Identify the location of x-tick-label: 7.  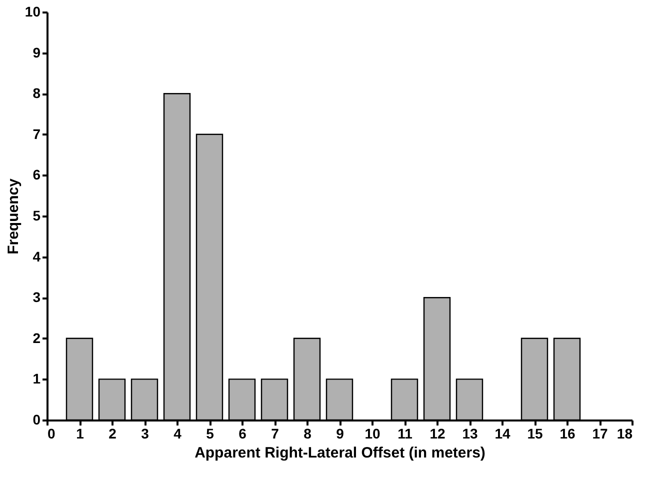
(275, 434).